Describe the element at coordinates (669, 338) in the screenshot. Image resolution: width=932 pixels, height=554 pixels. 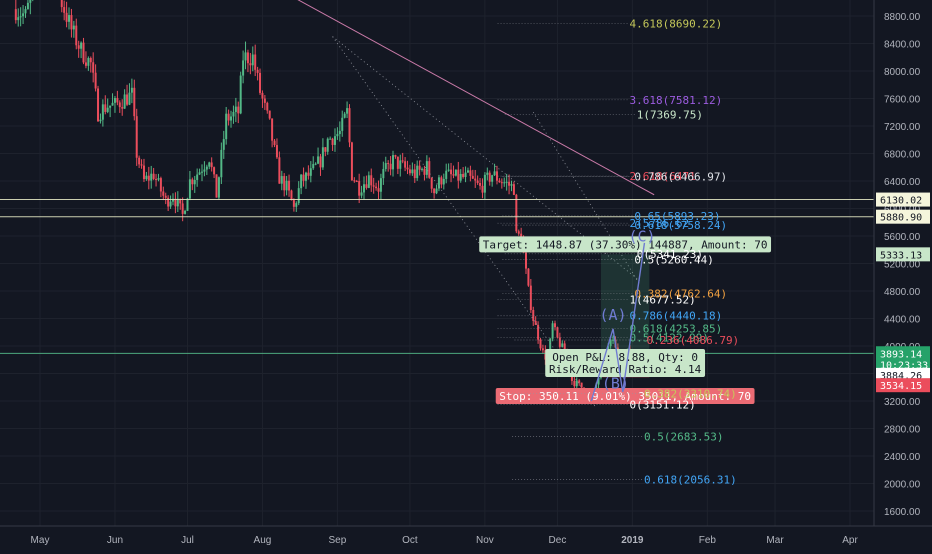
I see `fib-label: 0.5(4122.99)` at that location.